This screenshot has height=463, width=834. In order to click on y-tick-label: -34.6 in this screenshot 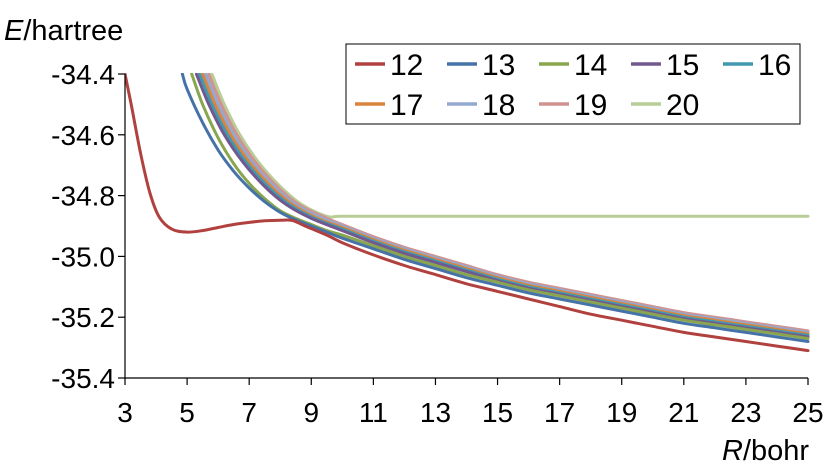, I will do `click(83, 135)`.